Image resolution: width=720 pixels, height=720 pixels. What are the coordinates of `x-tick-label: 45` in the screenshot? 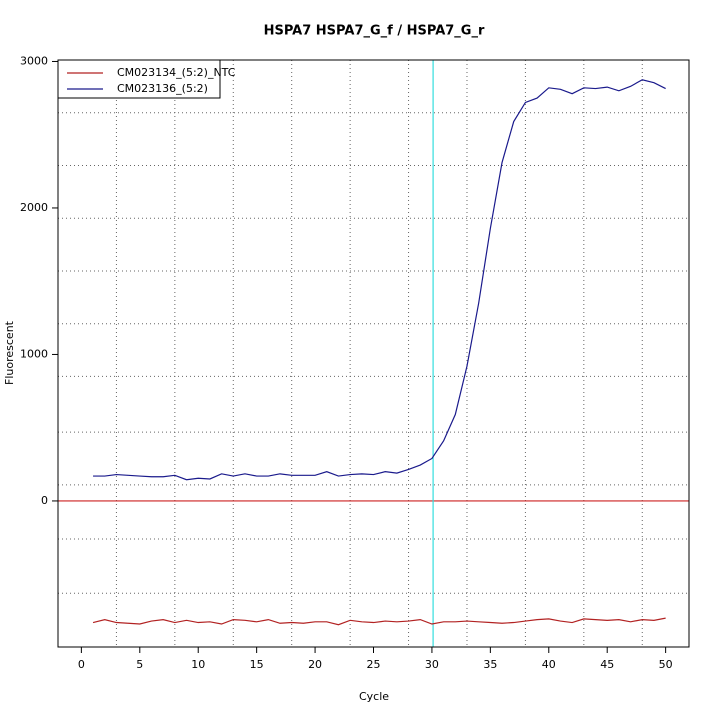 It's located at (607, 664).